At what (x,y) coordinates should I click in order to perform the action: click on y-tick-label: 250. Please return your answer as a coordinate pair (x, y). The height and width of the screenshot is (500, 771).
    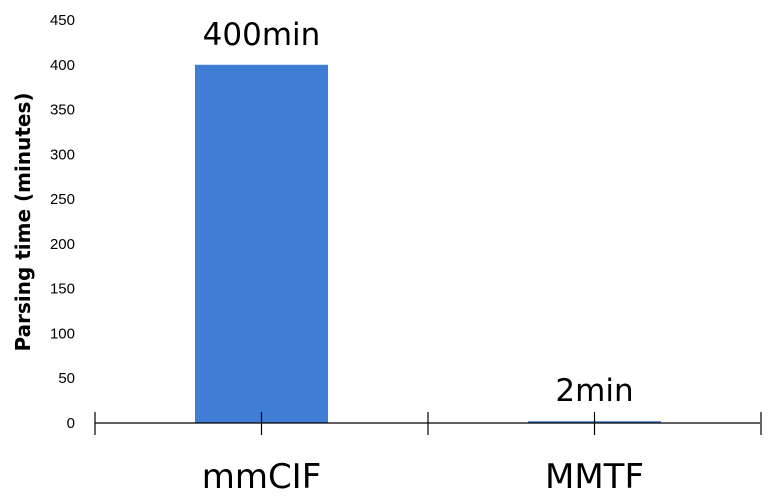
    Looking at the image, I should click on (62, 199).